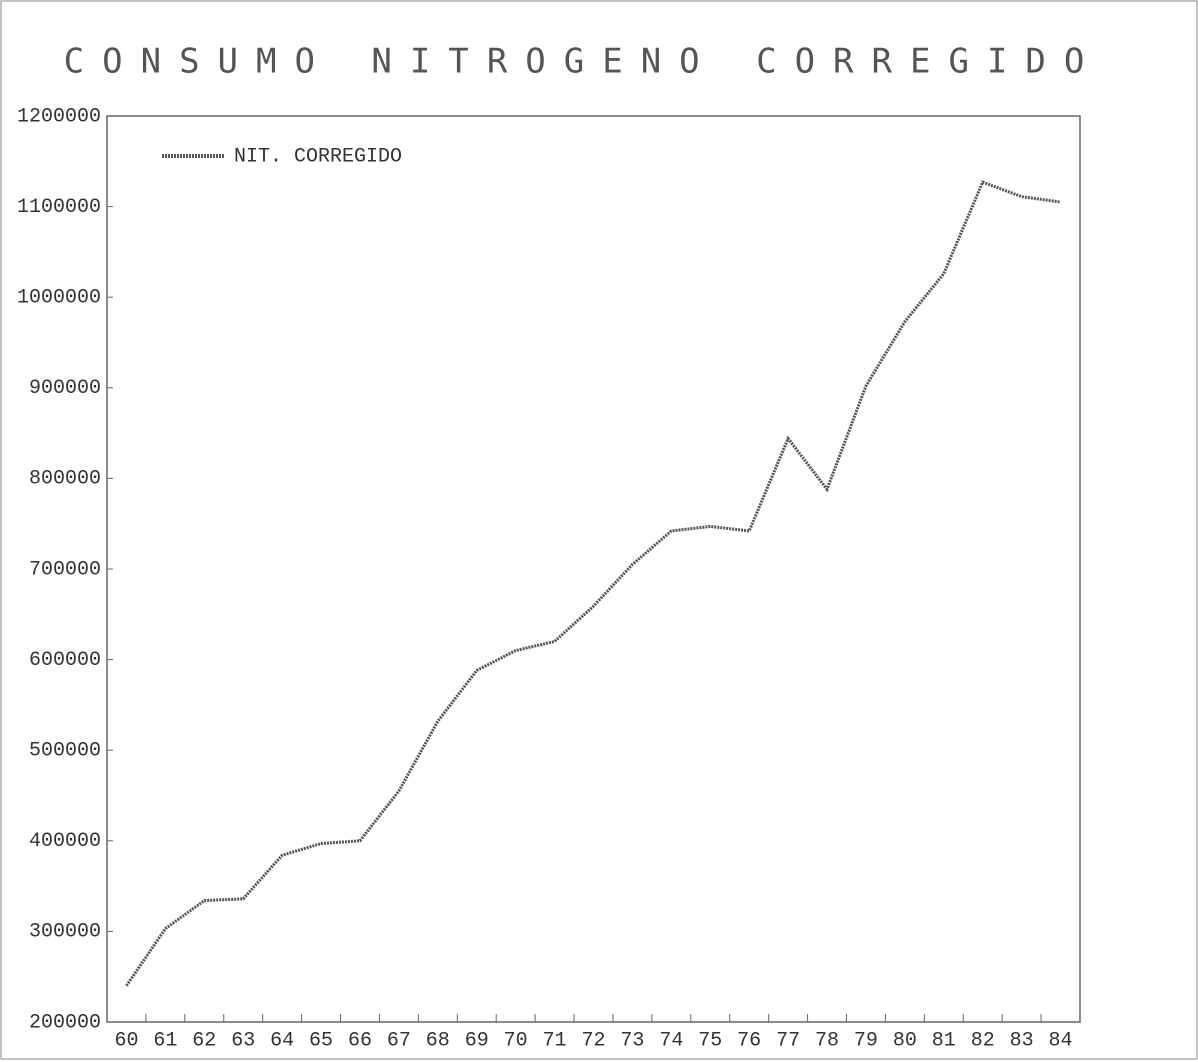 Image resolution: width=1198 pixels, height=1062 pixels. What do you see at coordinates (1022, 1040) in the screenshot?
I see `x-tick-label: 83` at bounding box center [1022, 1040].